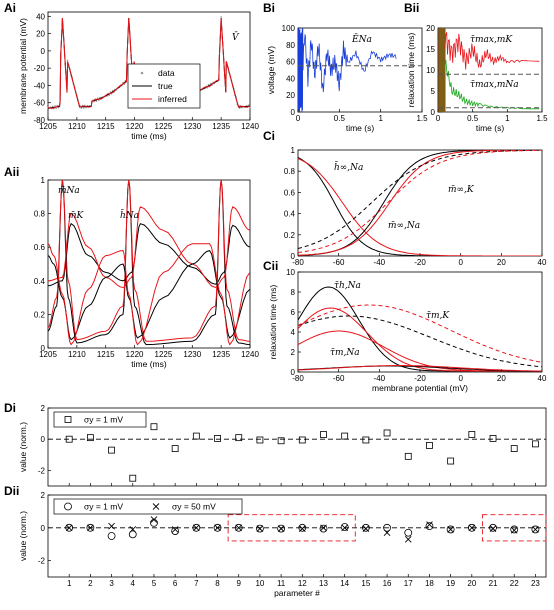 The width and height of the screenshot is (554, 610). I want to click on Di-panel-label: Di, so click(10, 408).